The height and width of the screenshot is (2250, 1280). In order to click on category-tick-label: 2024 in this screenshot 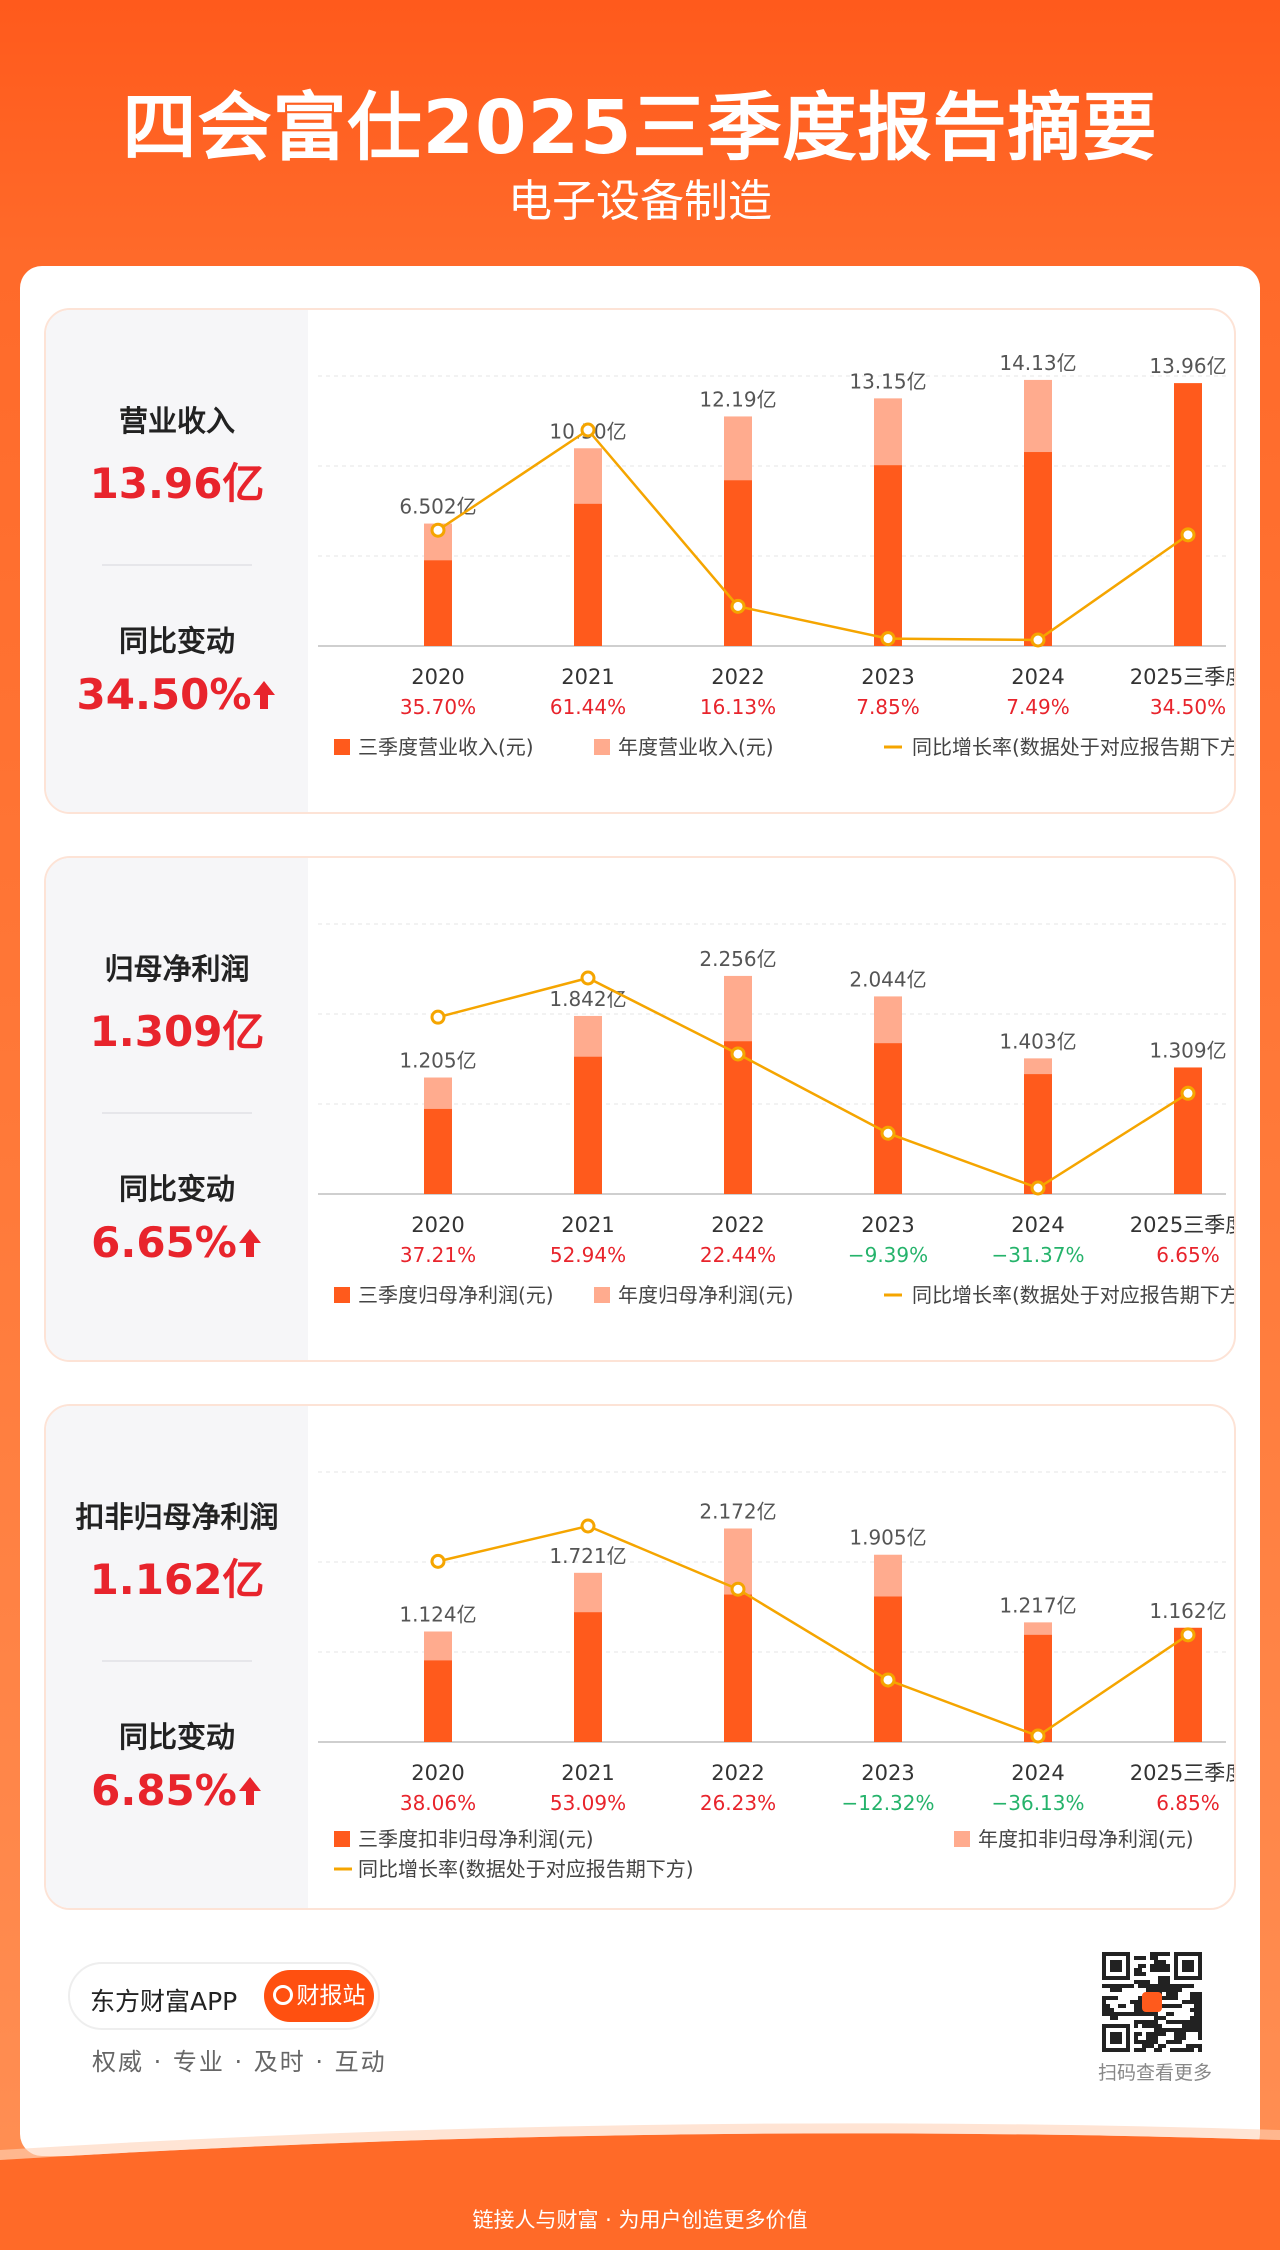, I will do `click(1037, 1773)`.